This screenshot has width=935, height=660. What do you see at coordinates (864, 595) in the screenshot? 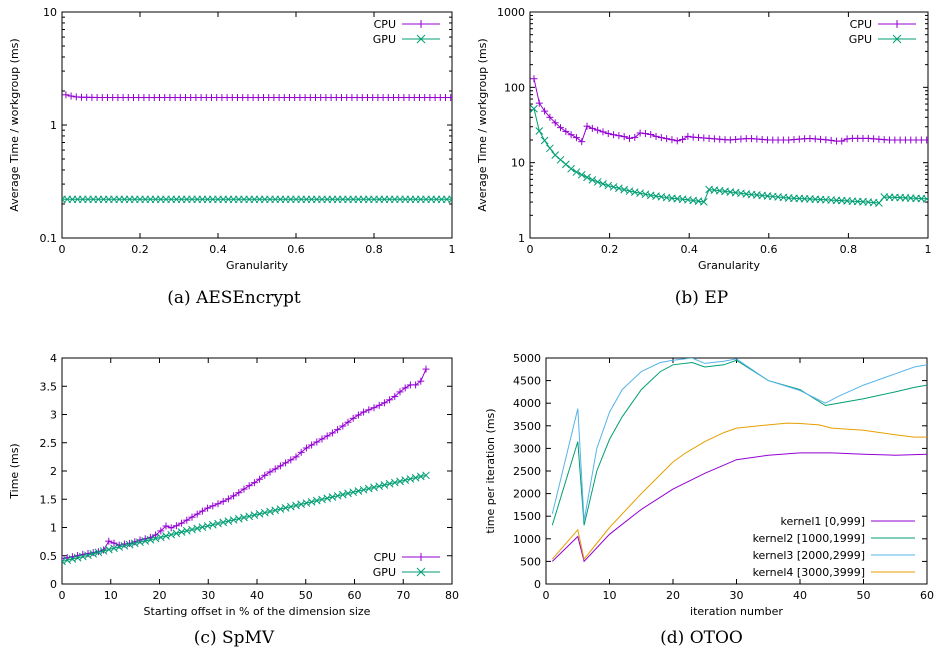
I see `x-tick-label: 50` at bounding box center [864, 595].